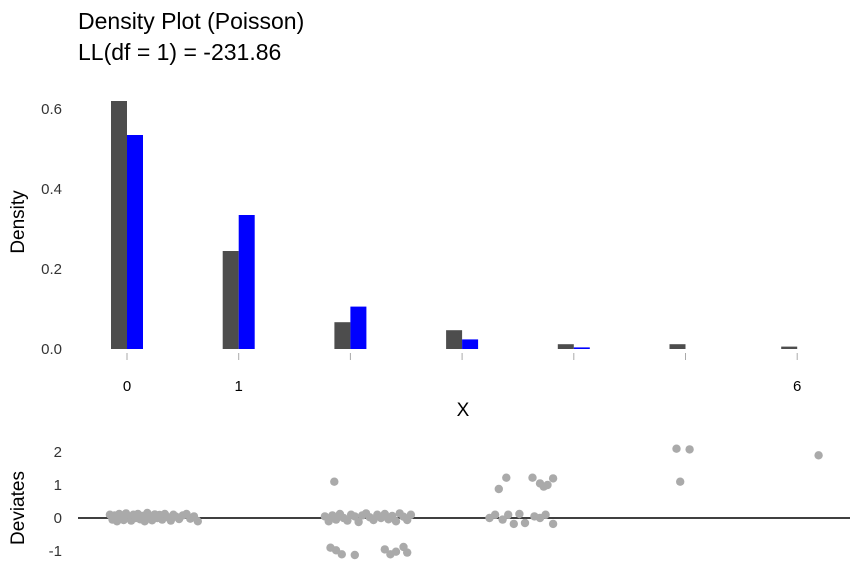 This screenshot has width=856, height=568. Describe the element at coordinates (51, 349) in the screenshot. I see `y-tick-label: 0.0` at that location.